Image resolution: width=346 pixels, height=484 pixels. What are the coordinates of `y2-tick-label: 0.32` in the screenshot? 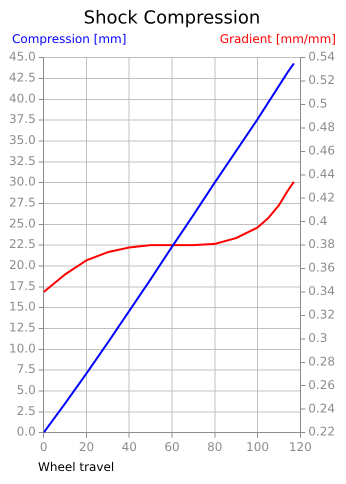 It's located at (321, 315).